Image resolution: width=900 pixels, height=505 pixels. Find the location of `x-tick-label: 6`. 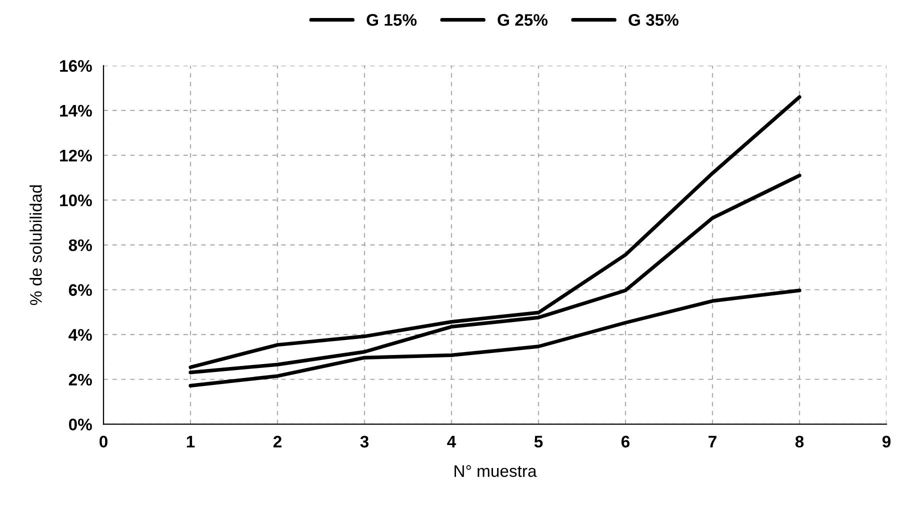

x-tick-label: 6 is located at coordinates (625, 442).